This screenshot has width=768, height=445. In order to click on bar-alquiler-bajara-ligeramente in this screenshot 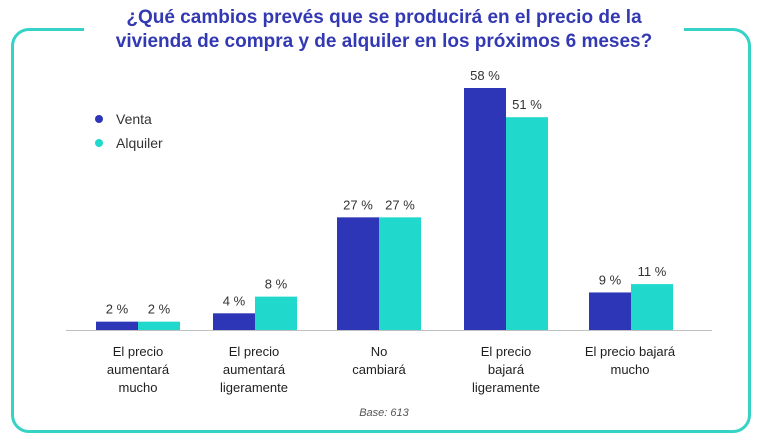, I will do `click(527, 223)`.